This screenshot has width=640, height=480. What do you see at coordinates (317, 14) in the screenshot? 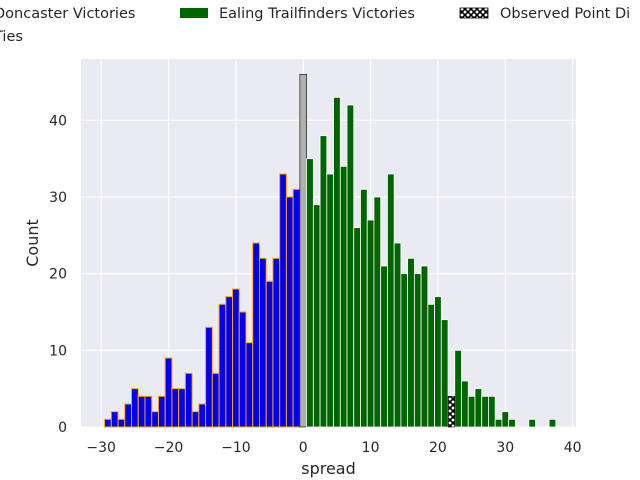
I see `legend-label-ealing: Ealing Trailfinders Victories` at bounding box center [317, 14].